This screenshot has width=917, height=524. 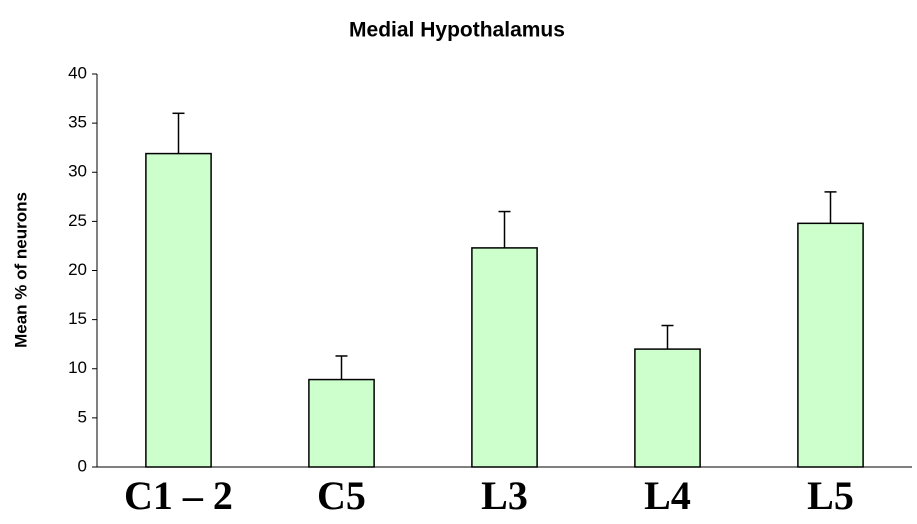 I want to click on x-tick-label: L5, so click(x=830, y=495).